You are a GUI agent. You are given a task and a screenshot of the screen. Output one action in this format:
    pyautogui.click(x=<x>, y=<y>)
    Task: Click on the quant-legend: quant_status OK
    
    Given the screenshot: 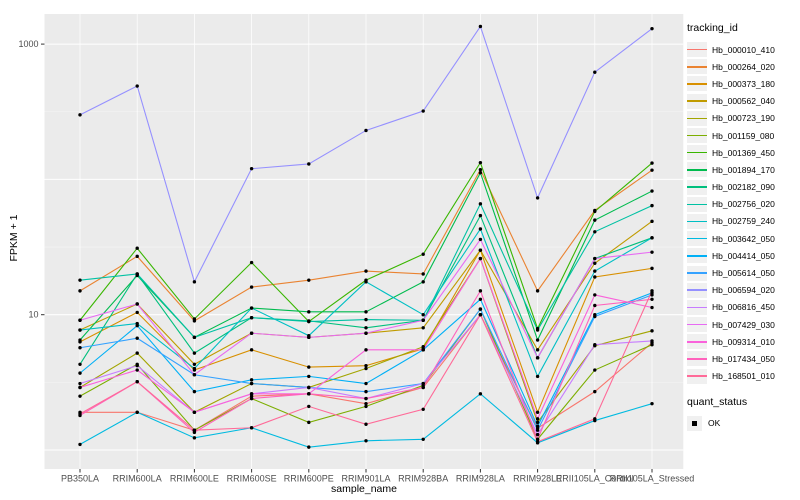 What is the action you would take?
    pyautogui.click(x=743, y=414)
    